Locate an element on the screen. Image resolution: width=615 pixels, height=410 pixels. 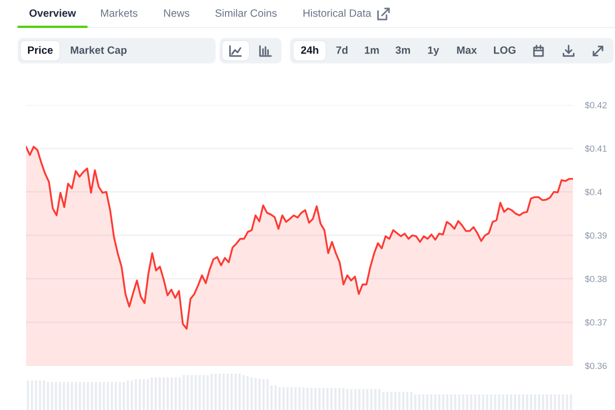
y-tick-label: $0.42 is located at coordinates (595, 105).